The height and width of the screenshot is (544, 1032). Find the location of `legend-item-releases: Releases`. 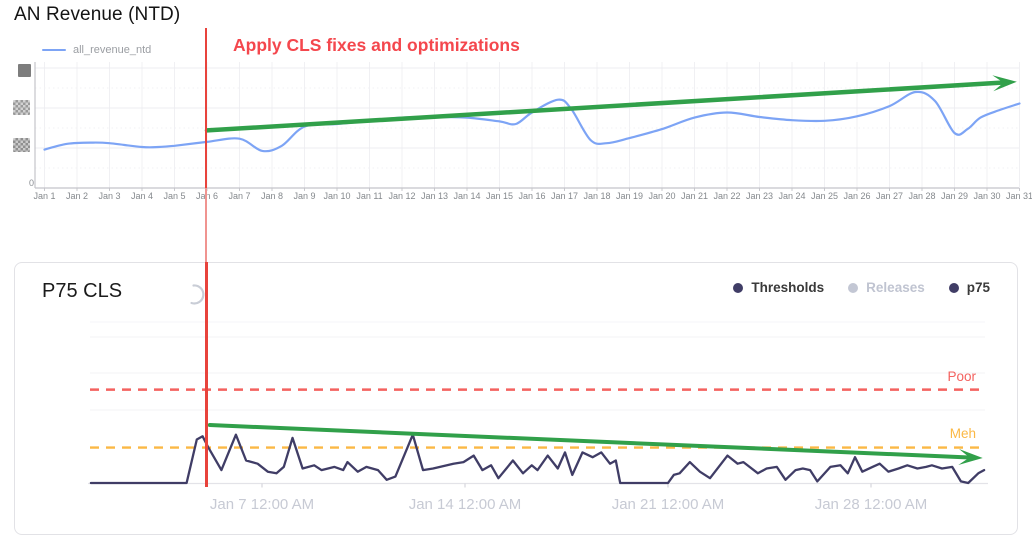

legend-item-releases: Releases is located at coordinates (886, 287).